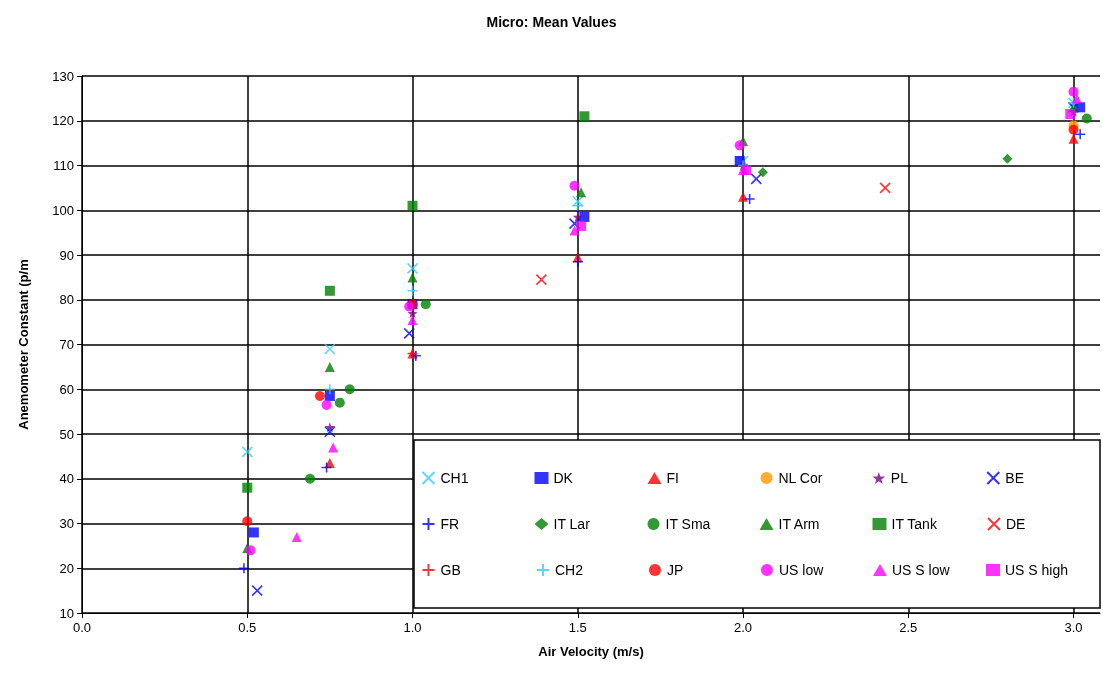  What do you see at coordinates (800, 478) in the screenshot?
I see `legend-label: NL Cor` at bounding box center [800, 478].